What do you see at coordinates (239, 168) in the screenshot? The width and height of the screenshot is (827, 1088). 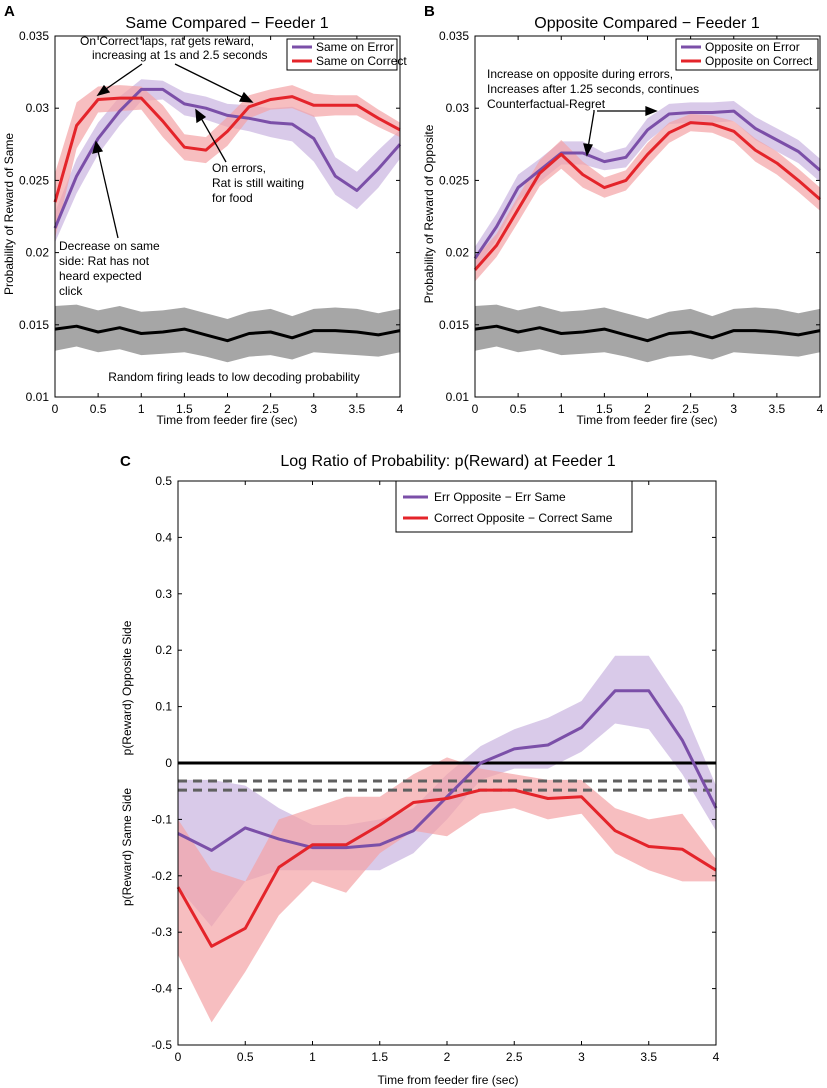 I see `annotation-on-errors-1: On errors,` at bounding box center [239, 168].